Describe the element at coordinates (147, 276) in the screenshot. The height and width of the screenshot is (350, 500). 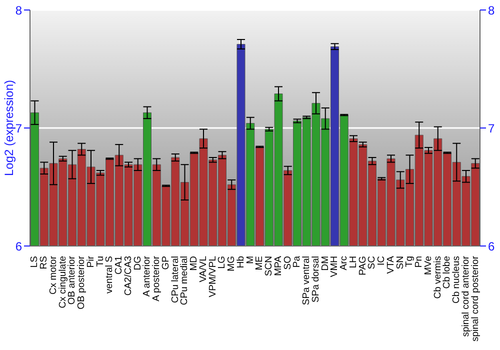
I see `x-tick-label: A anterior` at that location.